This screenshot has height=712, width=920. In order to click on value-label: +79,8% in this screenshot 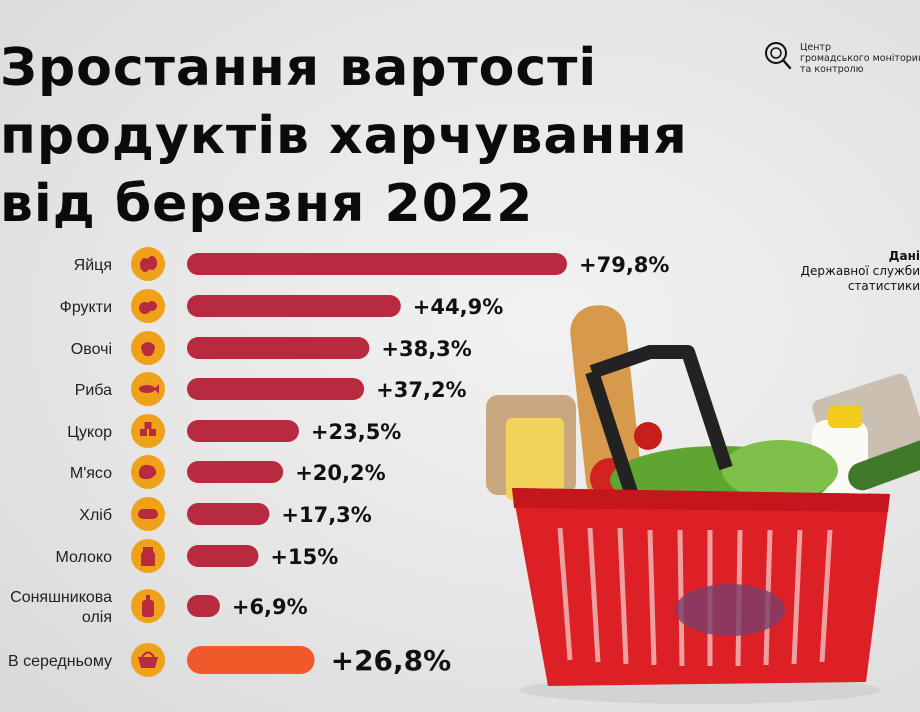, I will do `click(624, 265)`.